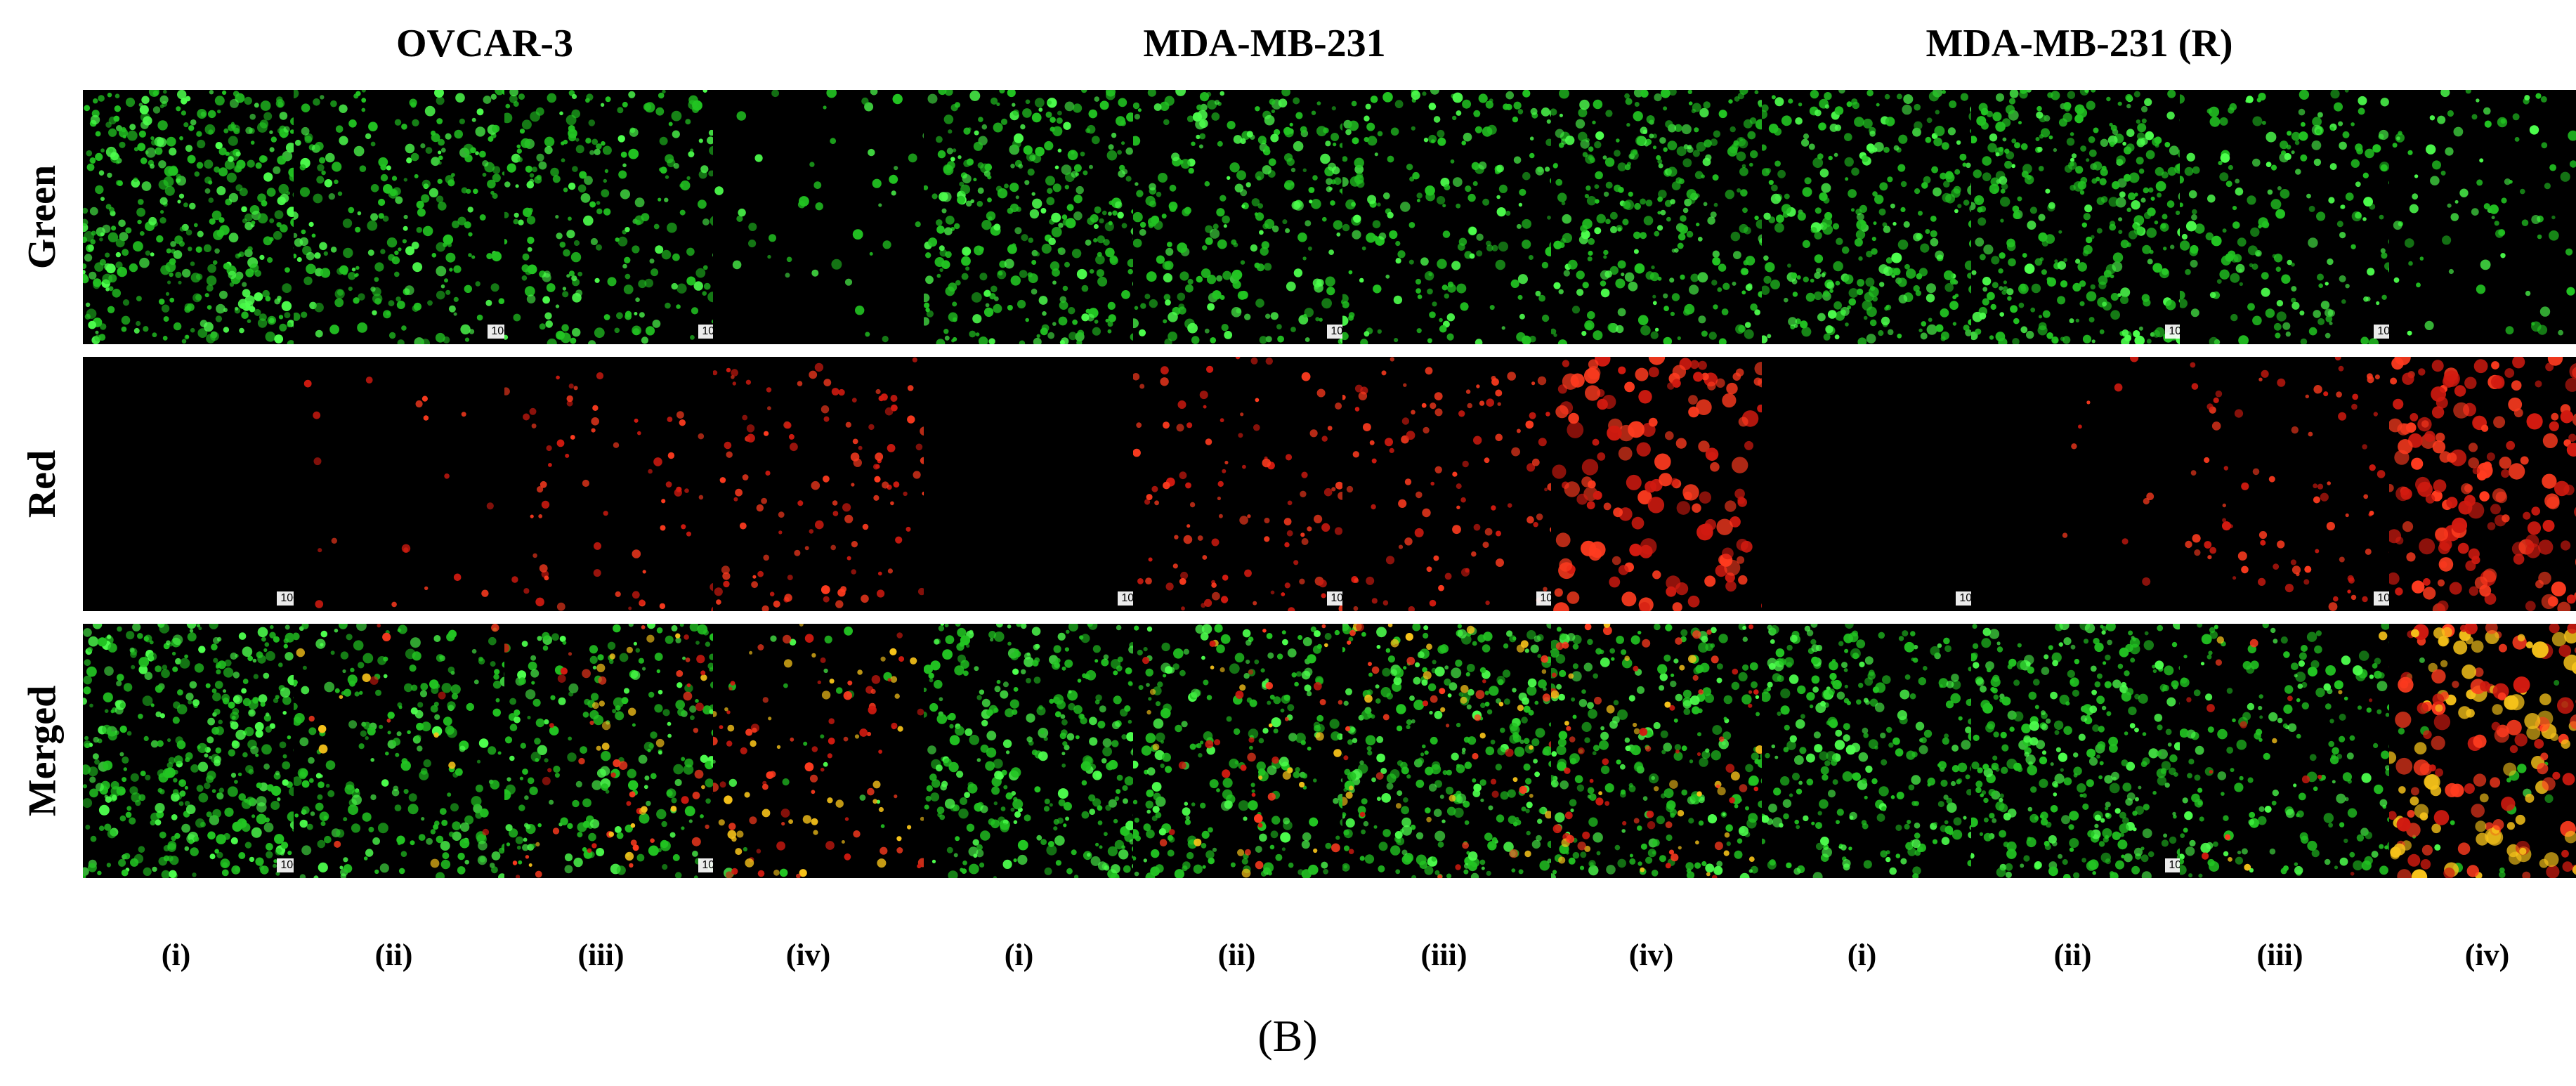 This screenshot has width=2576, height=1086. I want to click on micrograph-ovcar-3-red-1: 100 µm, so click(205, 484).